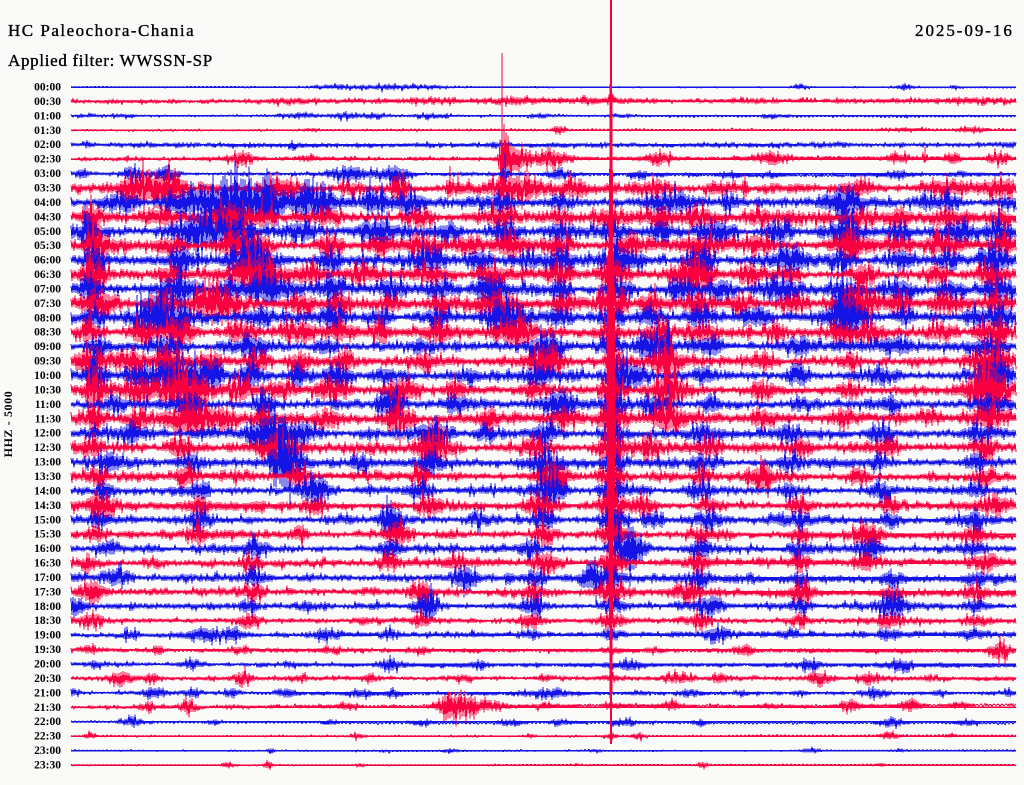 The height and width of the screenshot is (785, 1024). Describe the element at coordinates (47, 390) in the screenshot. I see `svg-text: 10:30` at that location.